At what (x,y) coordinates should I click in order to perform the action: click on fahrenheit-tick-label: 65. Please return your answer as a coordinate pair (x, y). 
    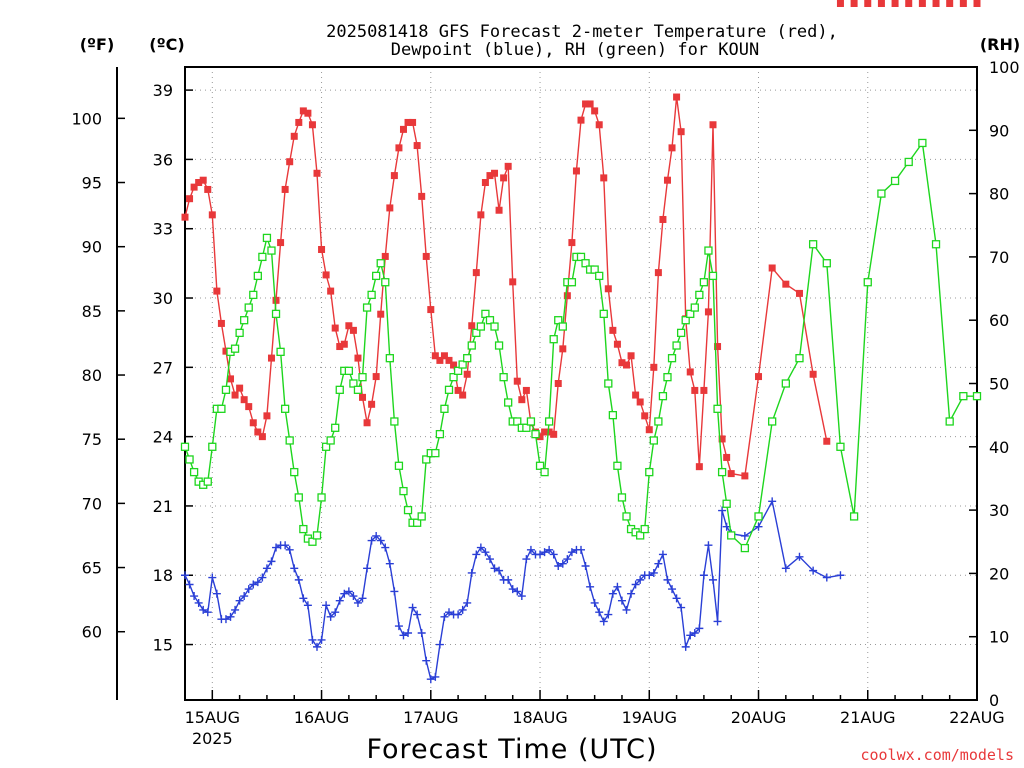
    Looking at the image, I should click on (92, 568).